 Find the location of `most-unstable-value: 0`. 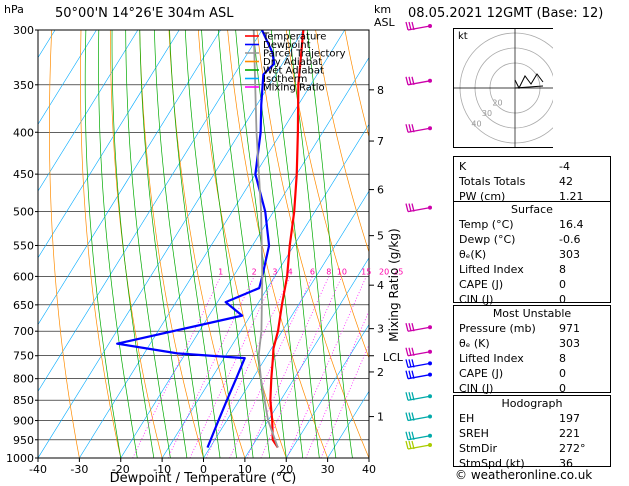

most-unstable-value: 0 is located at coordinates (562, 388).